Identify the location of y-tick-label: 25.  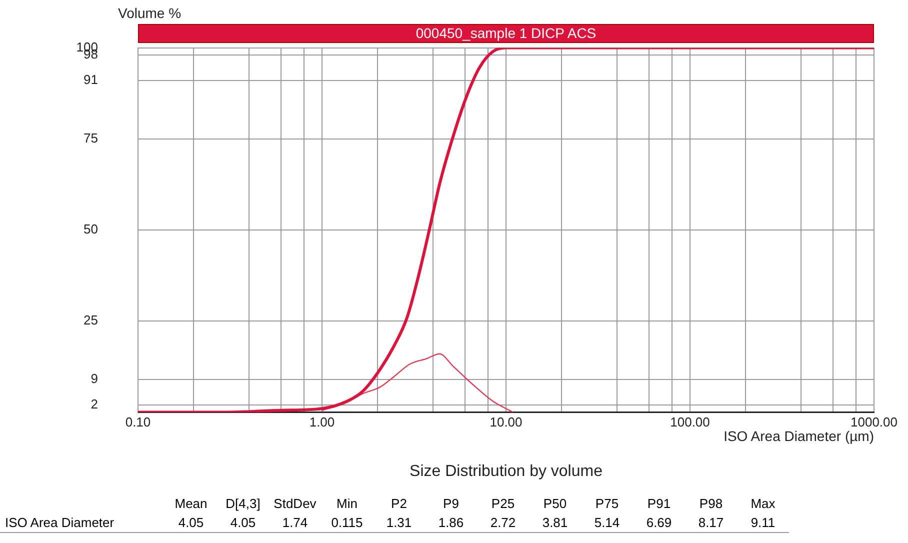
(91, 320).